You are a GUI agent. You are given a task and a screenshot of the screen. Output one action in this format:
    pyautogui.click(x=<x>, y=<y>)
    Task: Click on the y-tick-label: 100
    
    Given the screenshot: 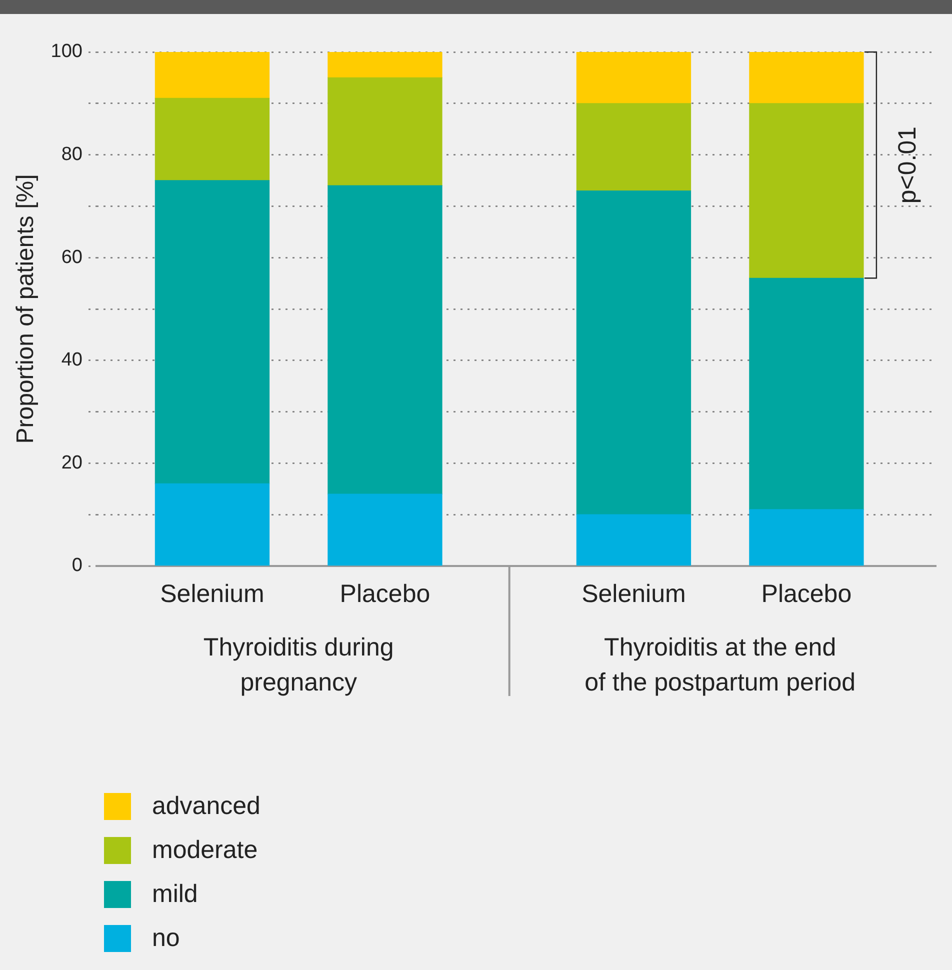 What is the action you would take?
    pyautogui.click(x=66, y=51)
    